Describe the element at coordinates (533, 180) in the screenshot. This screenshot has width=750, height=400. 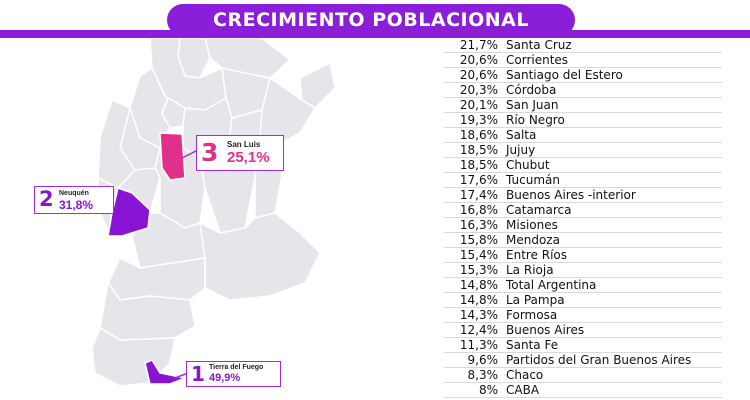
I see `ranking-province: Tucumán` at that location.